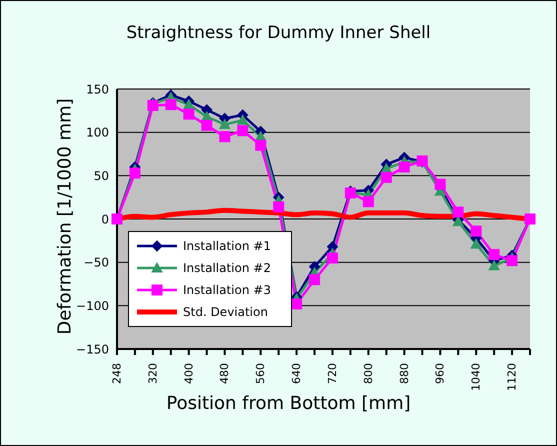 The height and width of the screenshot is (446, 557). I want to click on y-tick-label: 150, so click(97, 89).